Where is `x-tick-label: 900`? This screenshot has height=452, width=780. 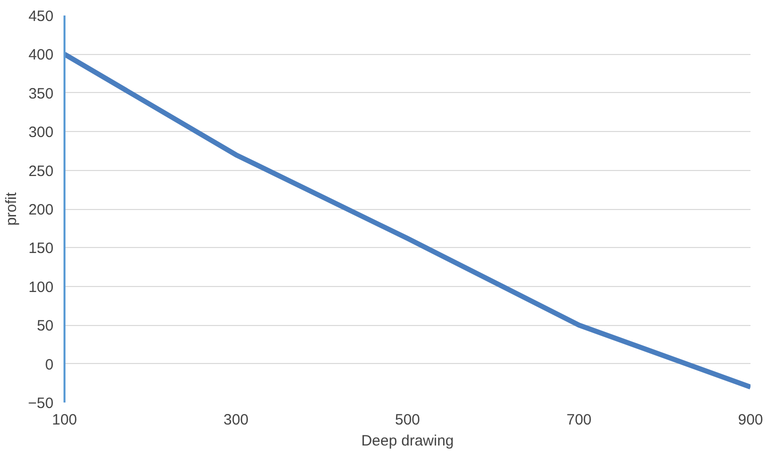
x-tick-label: 900 is located at coordinates (751, 420).